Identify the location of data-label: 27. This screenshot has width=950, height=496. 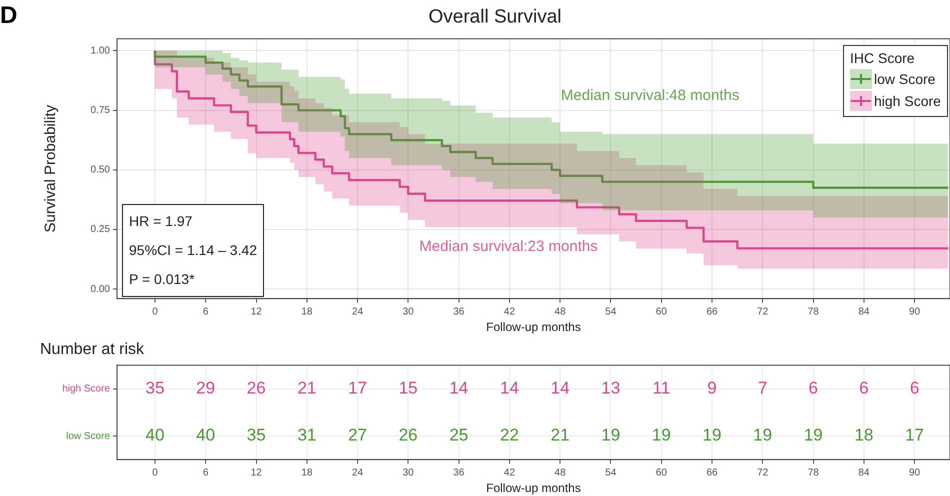
(357, 435).